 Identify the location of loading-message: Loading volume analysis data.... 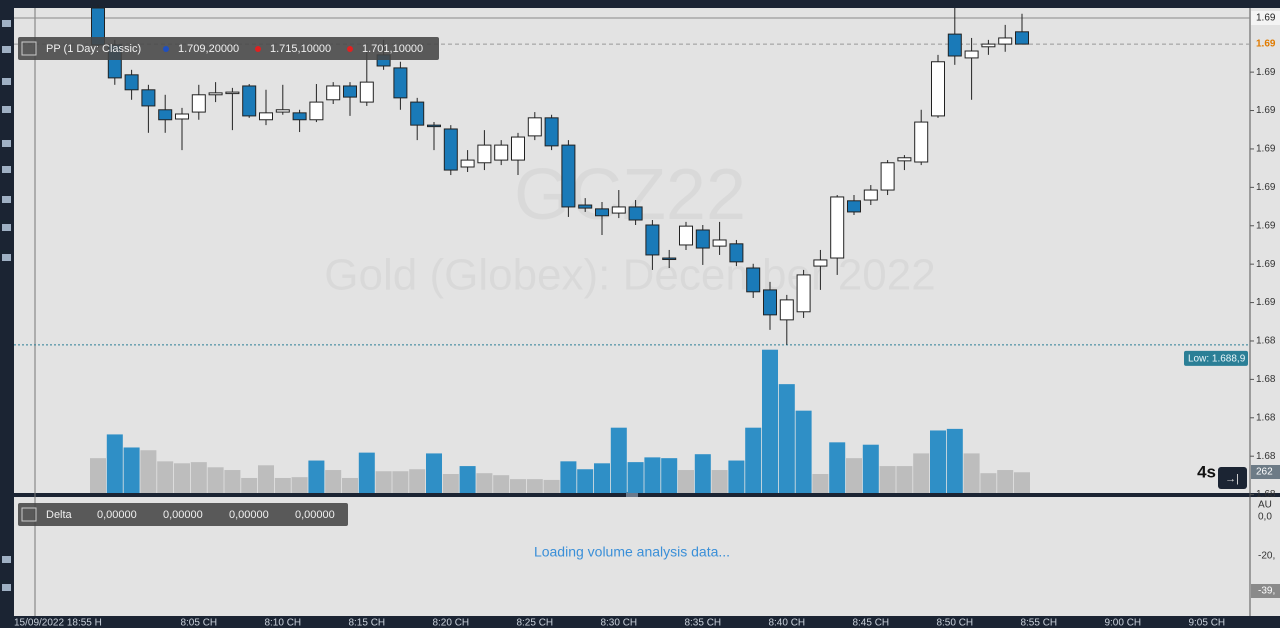
(632, 552).